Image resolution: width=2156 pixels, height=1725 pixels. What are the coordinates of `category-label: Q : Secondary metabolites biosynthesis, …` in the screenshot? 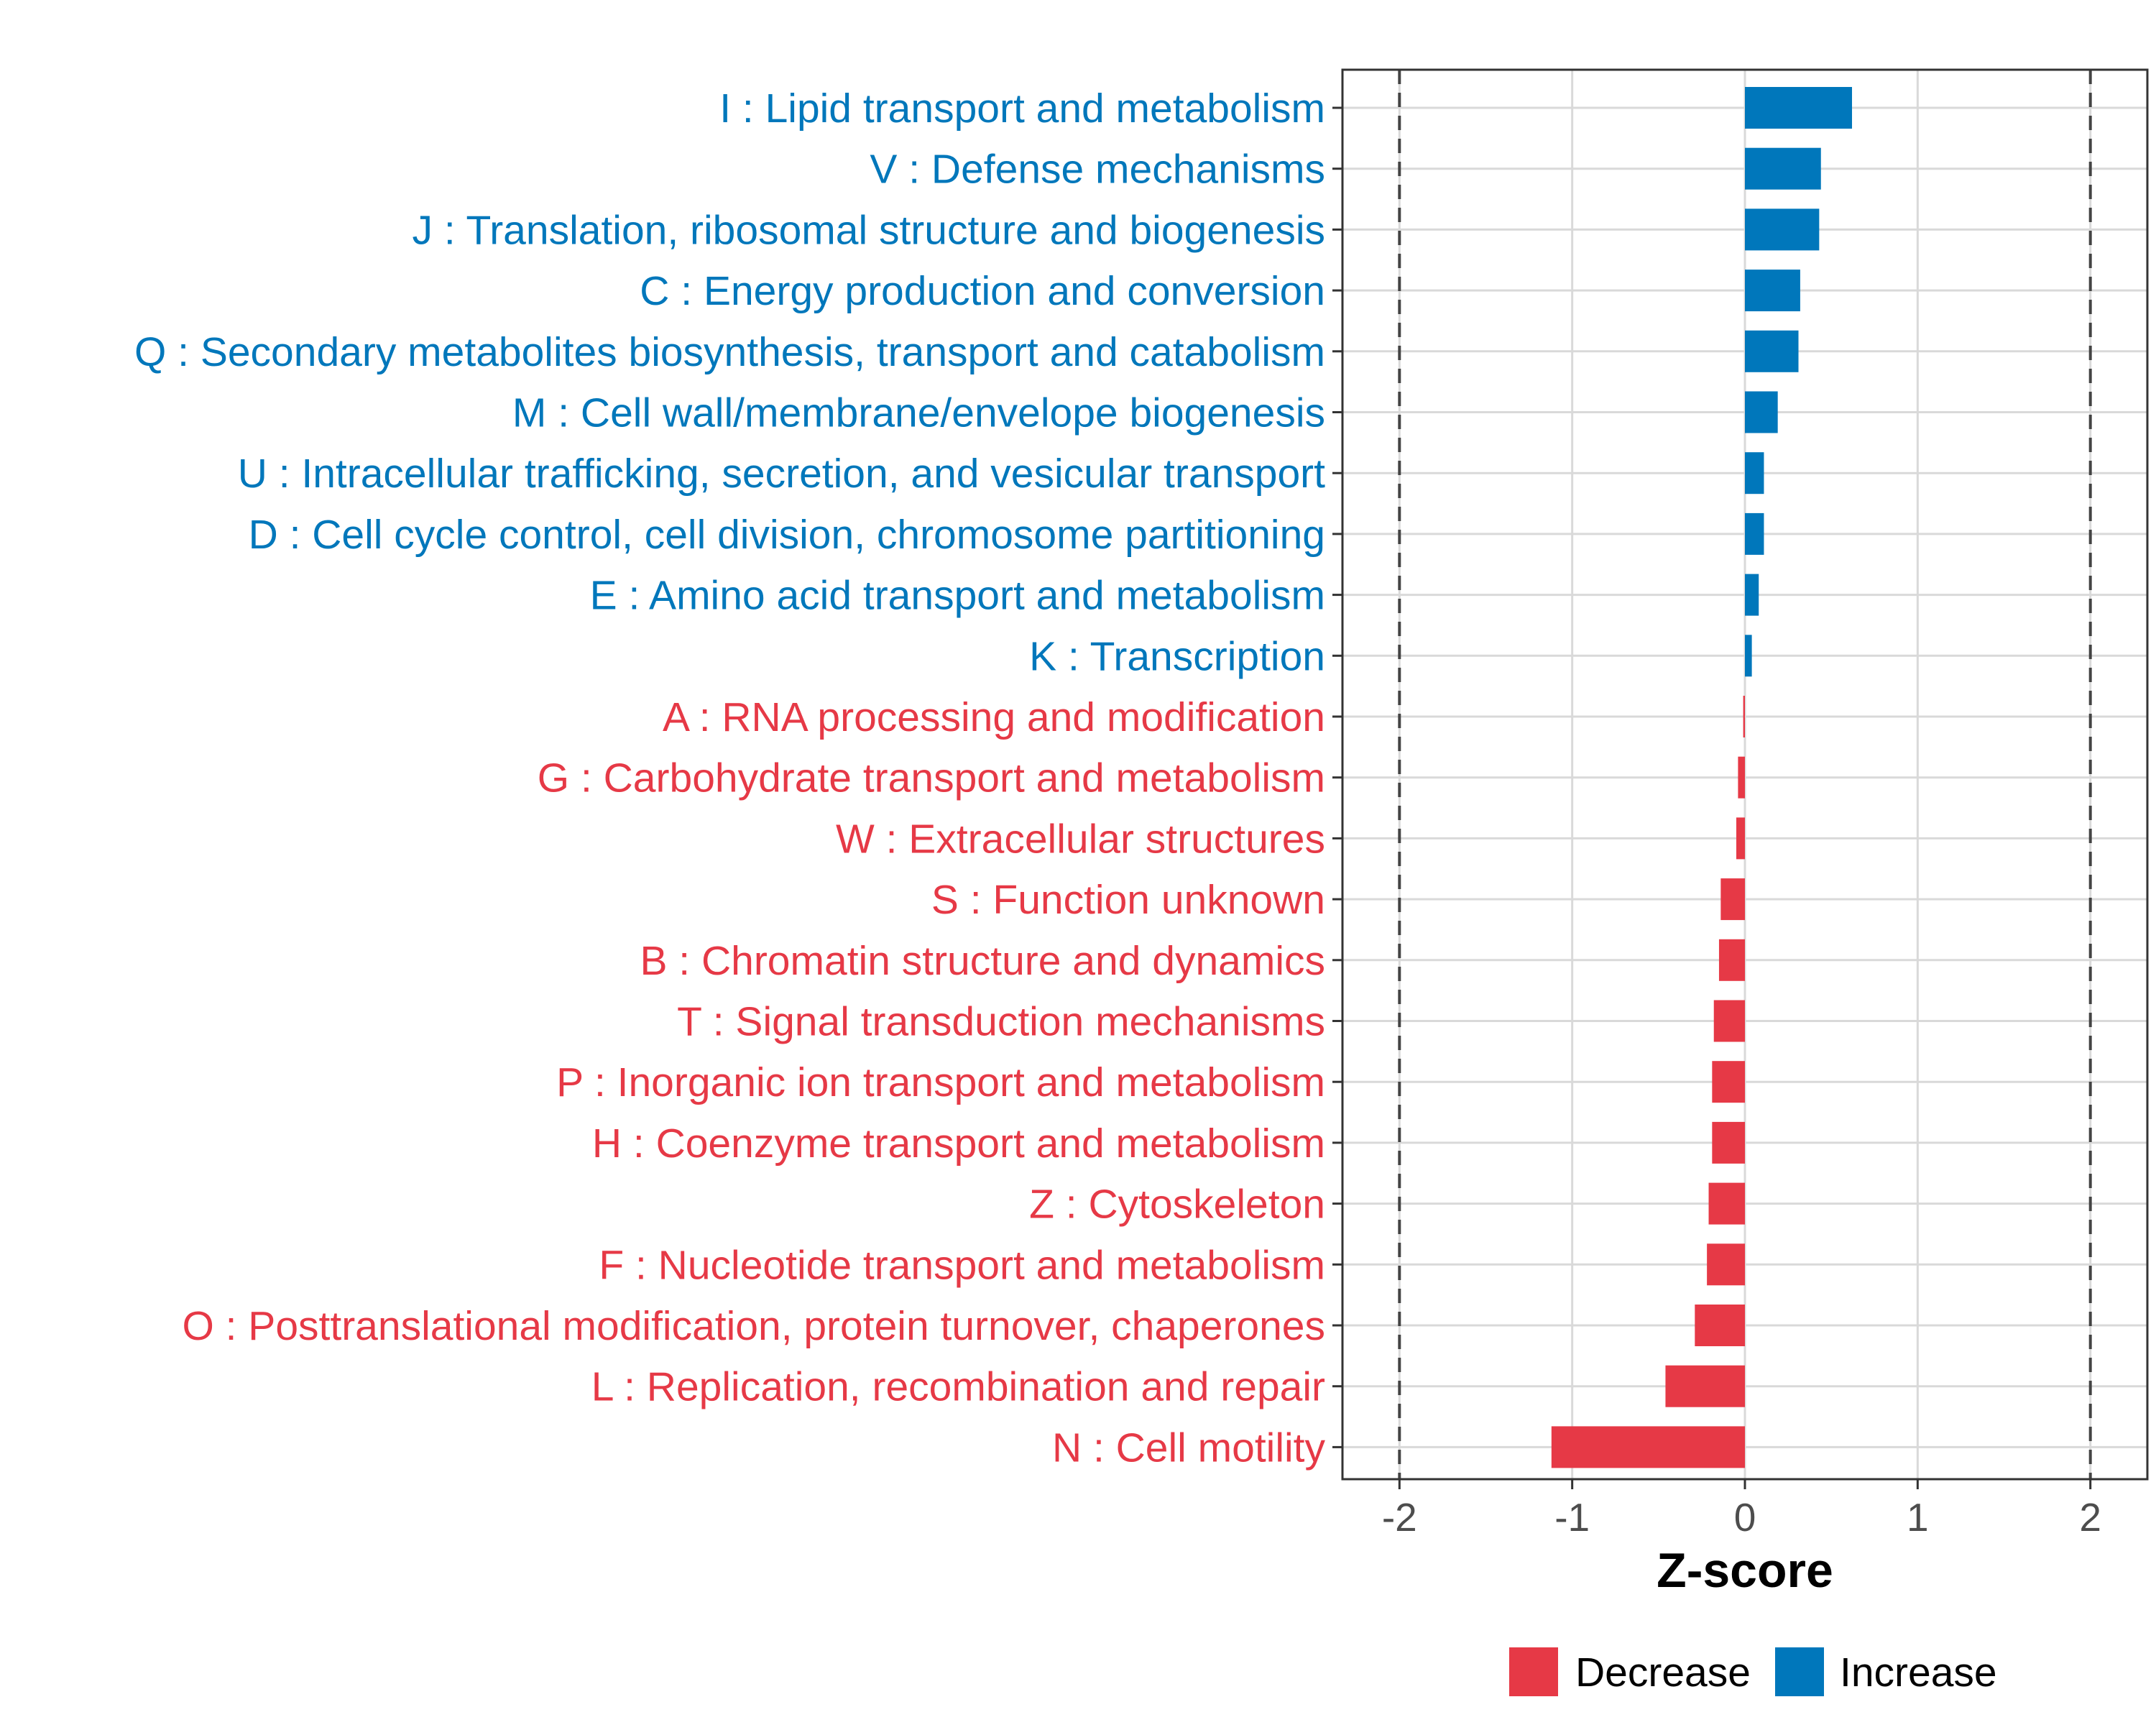 It's located at (729, 352).